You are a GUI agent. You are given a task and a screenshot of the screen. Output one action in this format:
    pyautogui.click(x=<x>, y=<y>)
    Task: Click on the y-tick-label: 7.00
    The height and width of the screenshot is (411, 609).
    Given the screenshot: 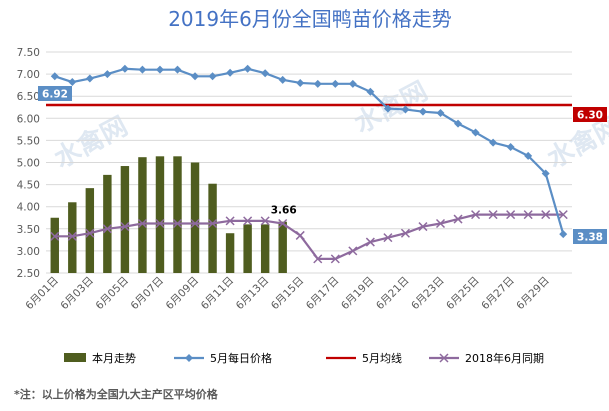 What is the action you would take?
    pyautogui.click(x=28, y=75)
    